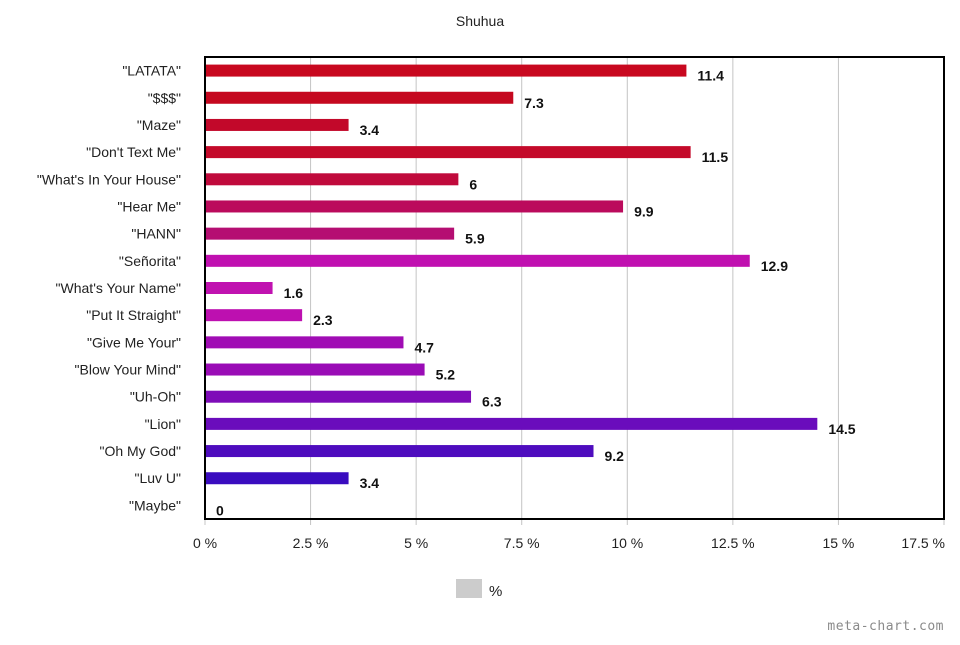  Describe the element at coordinates (446, 375) in the screenshot. I see `data-label: 5.2` at that location.